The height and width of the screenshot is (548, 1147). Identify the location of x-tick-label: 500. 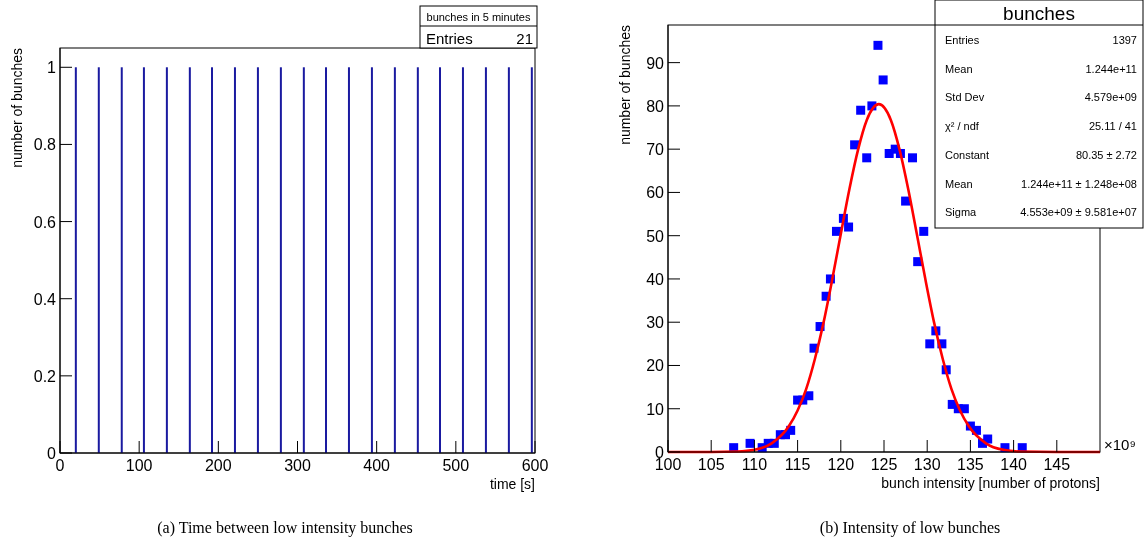
(456, 465).